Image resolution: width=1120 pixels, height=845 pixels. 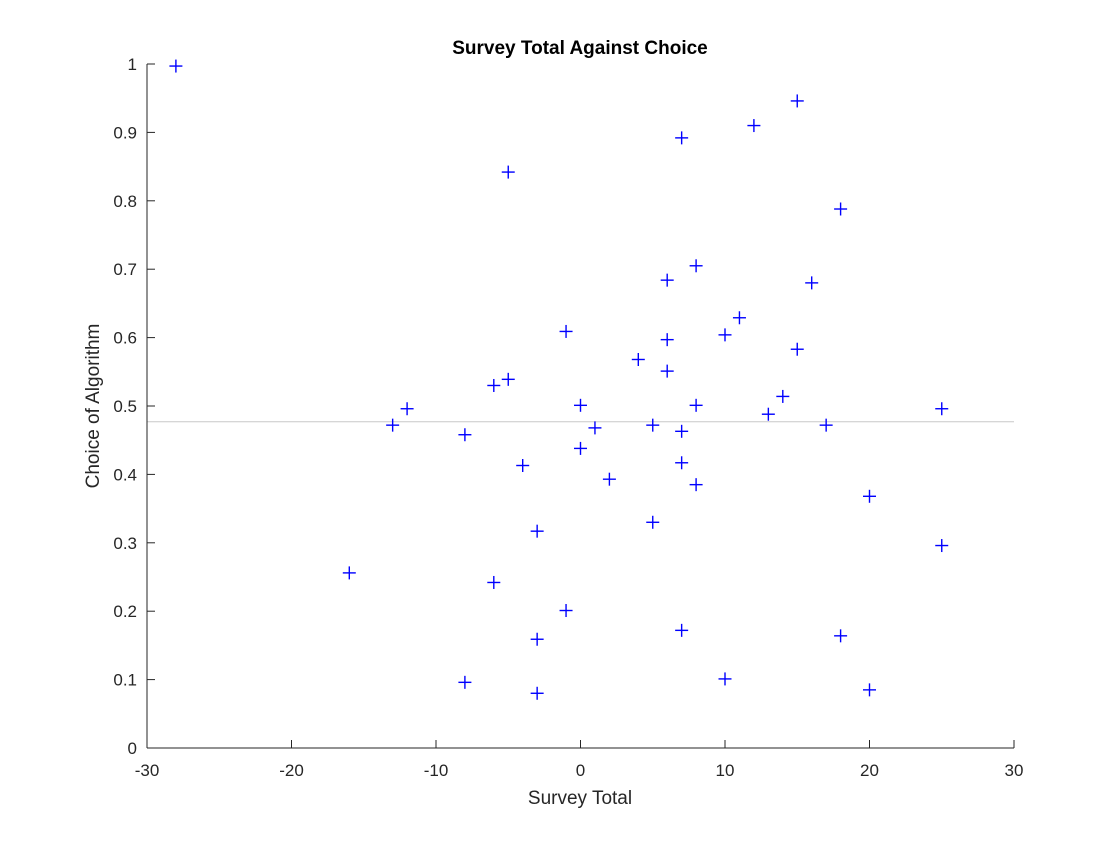 What do you see at coordinates (125, 680) in the screenshot?
I see `y-tick-label: 0.1` at bounding box center [125, 680].